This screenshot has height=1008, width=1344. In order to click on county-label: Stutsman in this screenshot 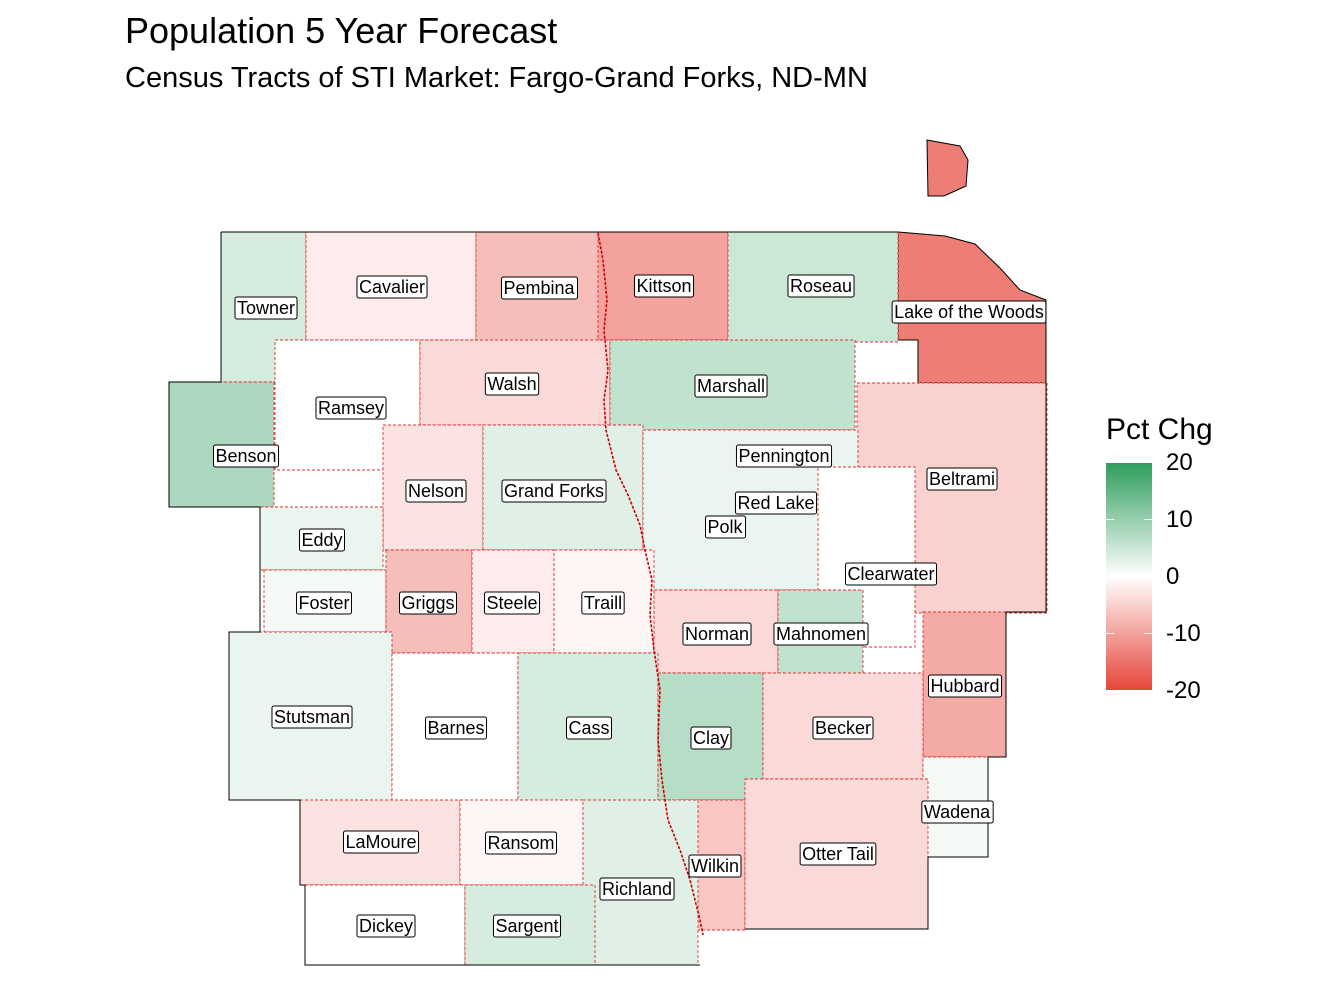, I will do `click(312, 717)`.